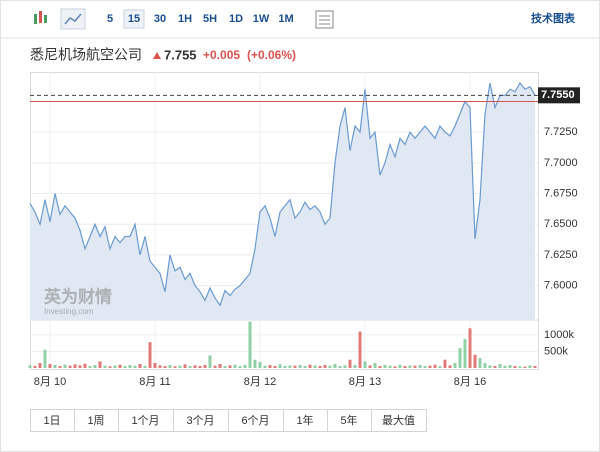 This screenshot has width=600, height=452. I want to click on interval-button: 1M, so click(285, 19).